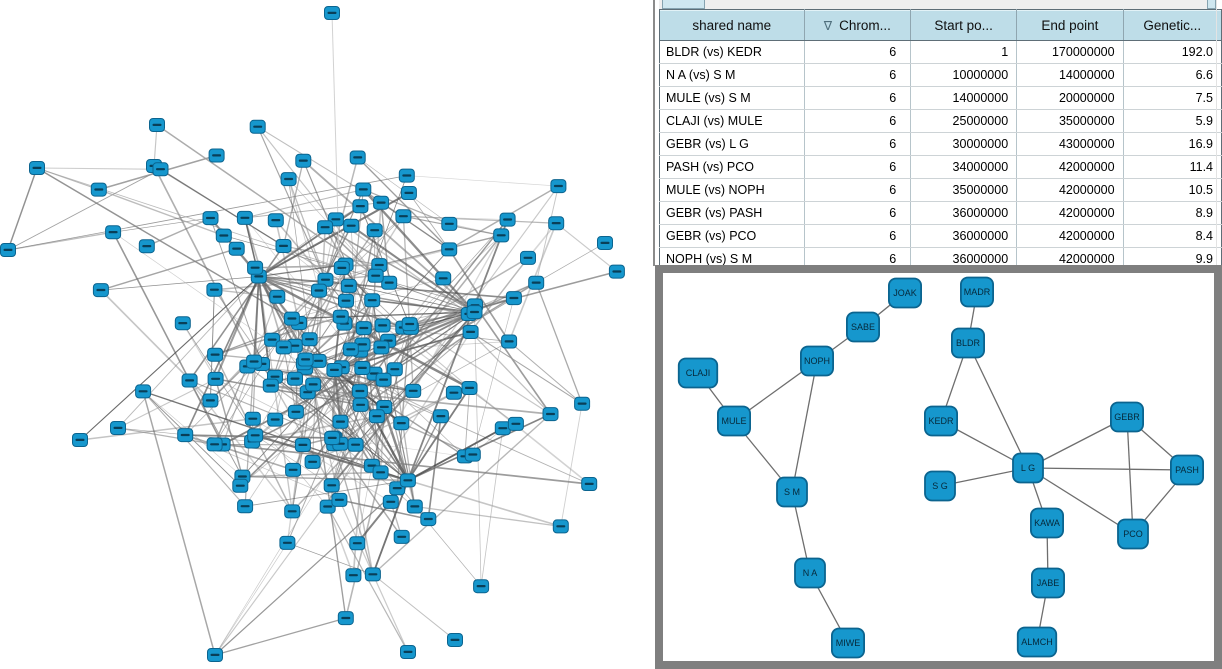 This screenshot has height=669, width=1222. What do you see at coordinates (964, 190) in the screenshot?
I see `cell-start-position: 35000000` at bounding box center [964, 190].